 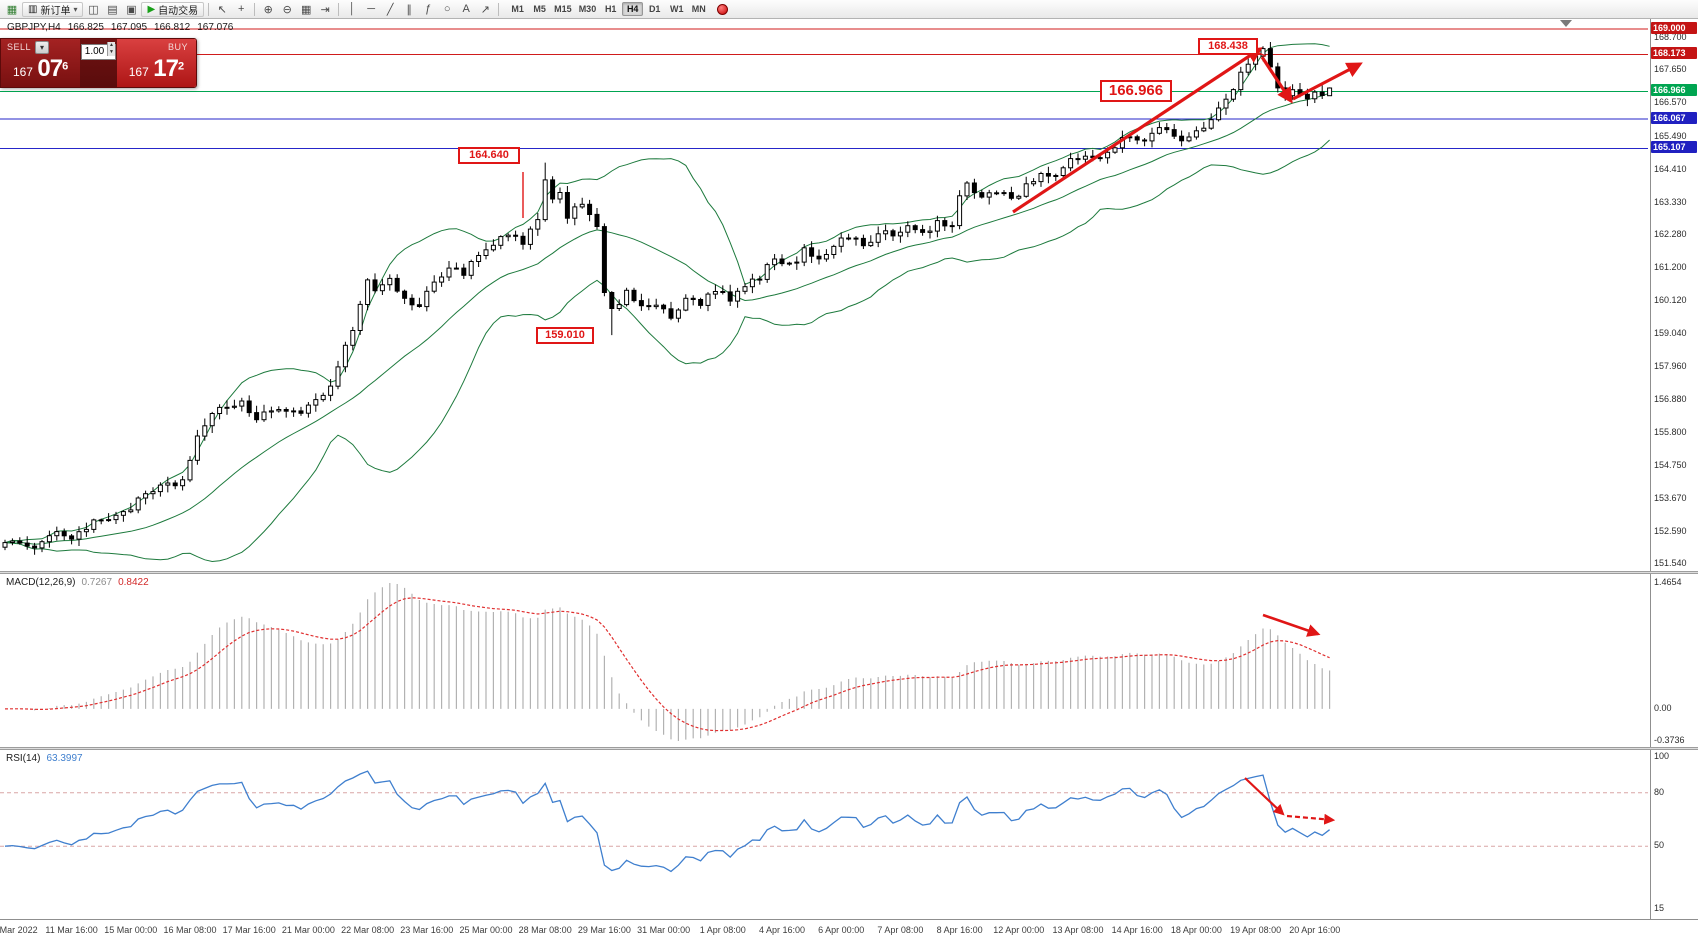 What do you see at coordinates (1670, 300) in the screenshot?
I see `price-scale-label: 160.120` at bounding box center [1670, 300].